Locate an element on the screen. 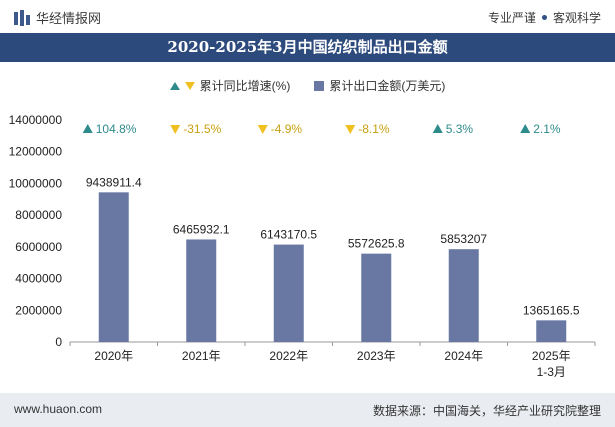 The image size is (615, 427). bar-value-label: 6465932.1 is located at coordinates (201, 229).